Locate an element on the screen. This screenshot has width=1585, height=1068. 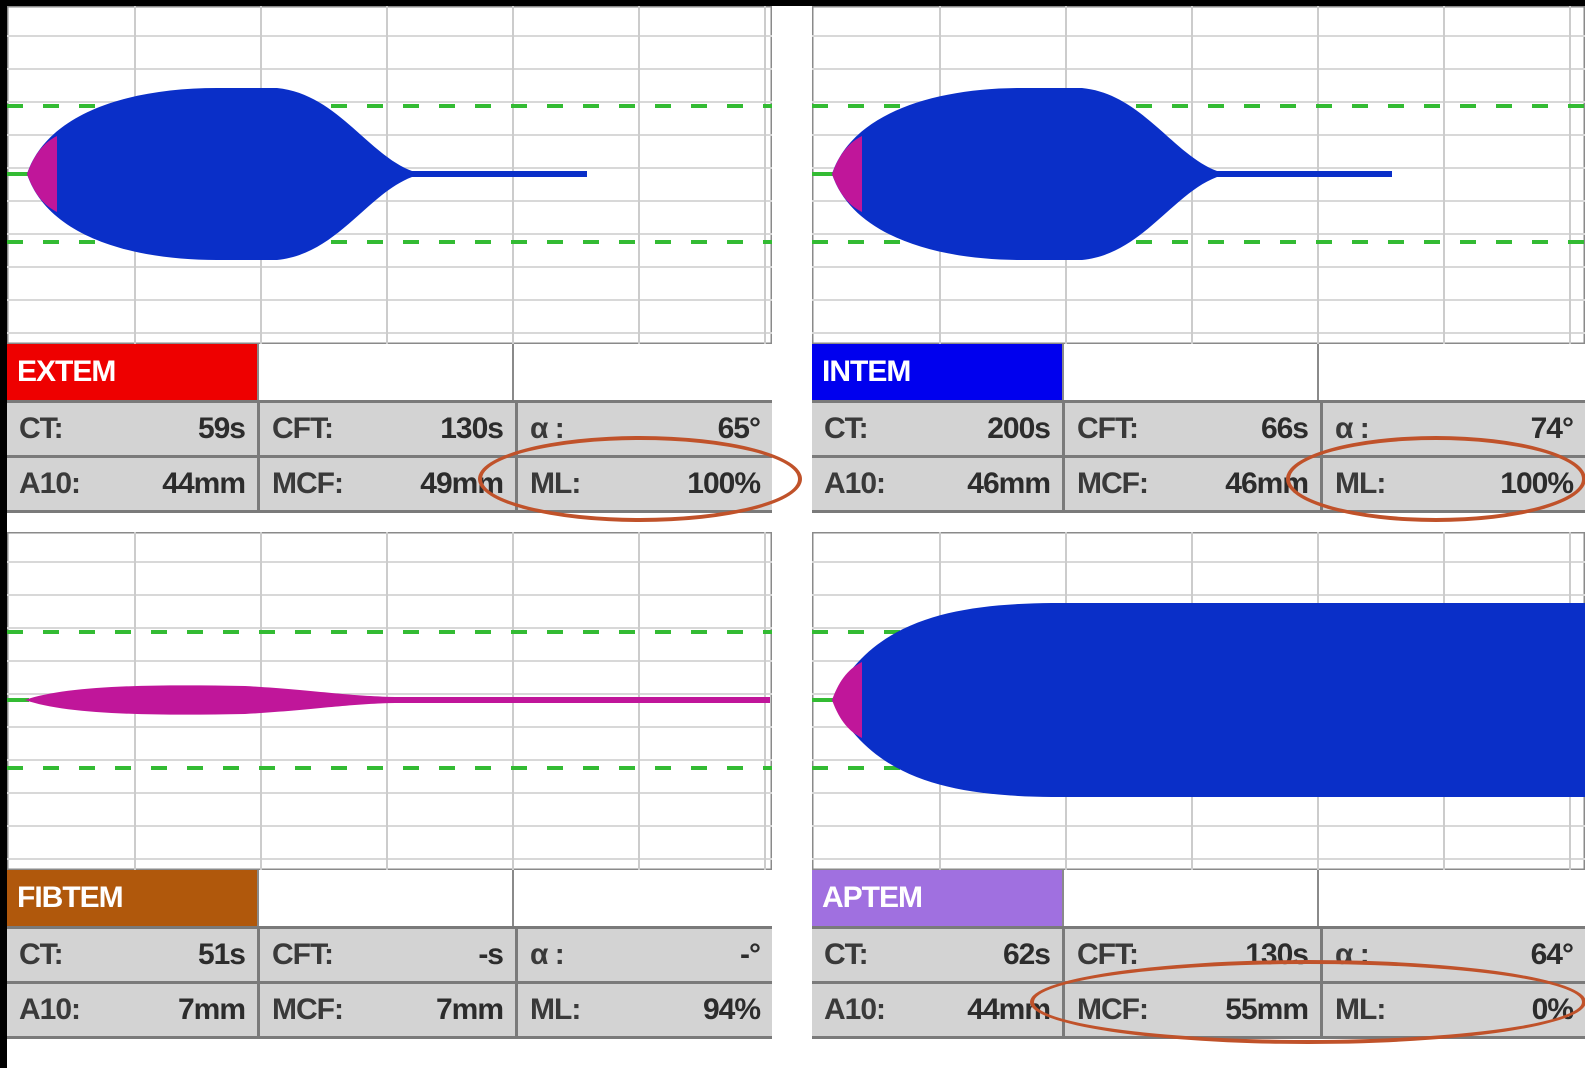
aptem-param-2: α : 64° is located at coordinates (1454, 955).